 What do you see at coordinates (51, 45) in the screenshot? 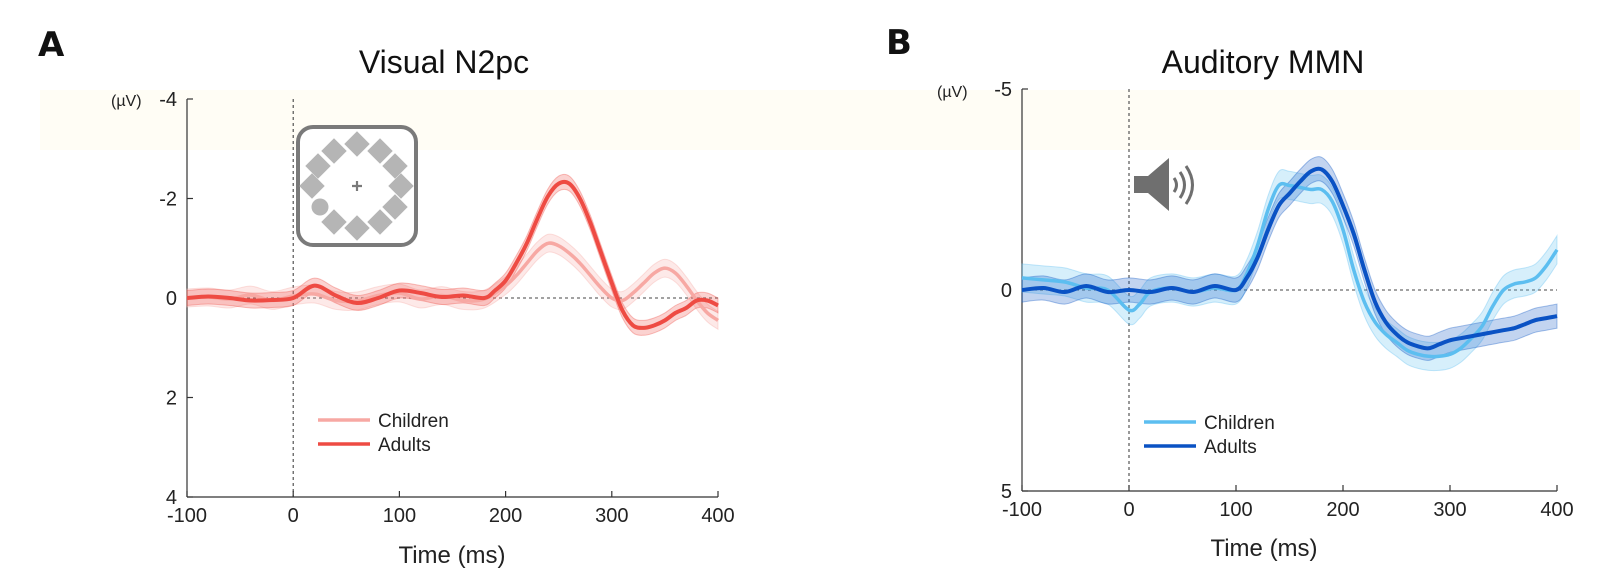
I see `panel-letter-a: A` at bounding box center [51, 45].